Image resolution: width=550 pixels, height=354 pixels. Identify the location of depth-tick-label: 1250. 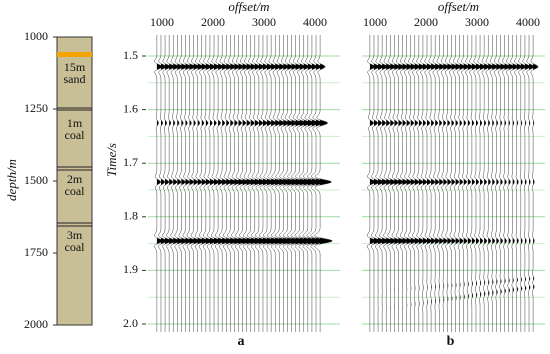
(36, 108).